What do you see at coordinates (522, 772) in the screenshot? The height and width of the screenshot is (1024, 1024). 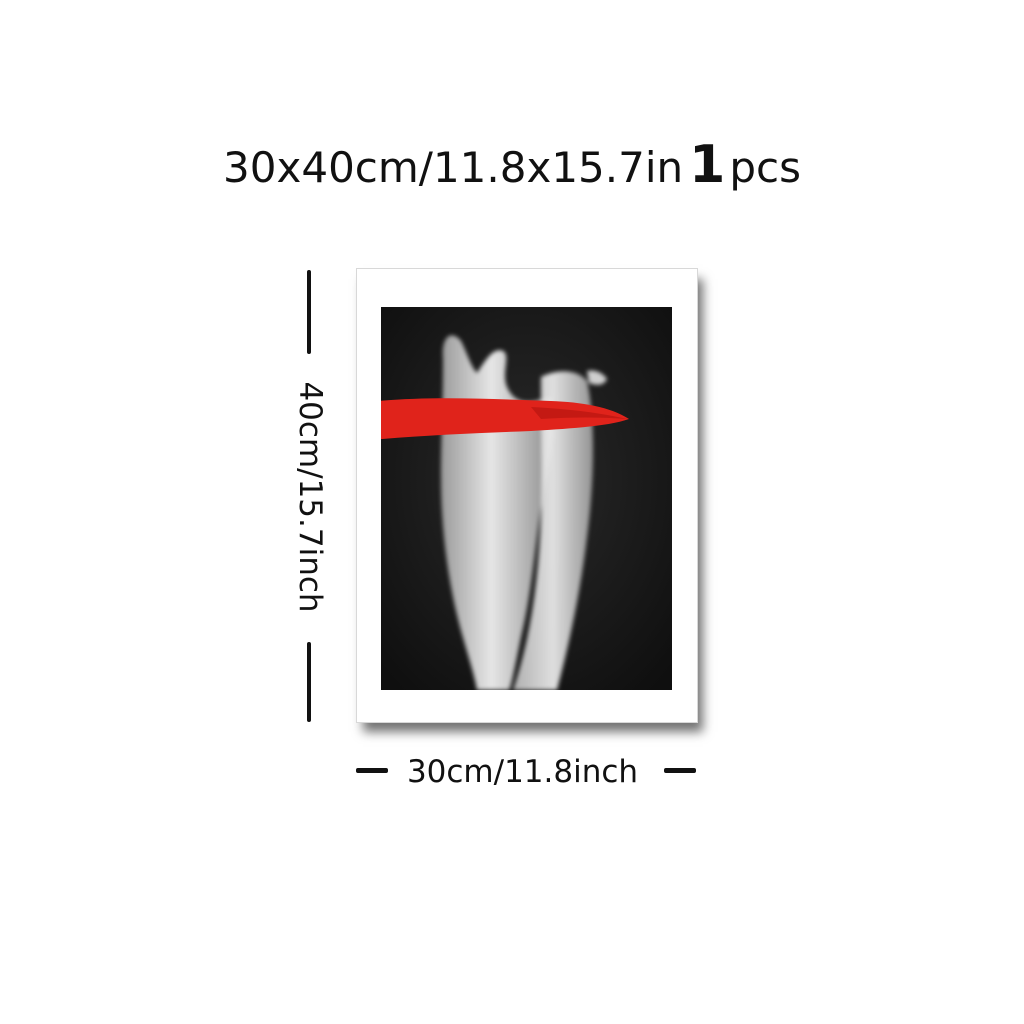 I see `width-dimension-label: 30cm/11.8inch` at bounding box center [522, 772].